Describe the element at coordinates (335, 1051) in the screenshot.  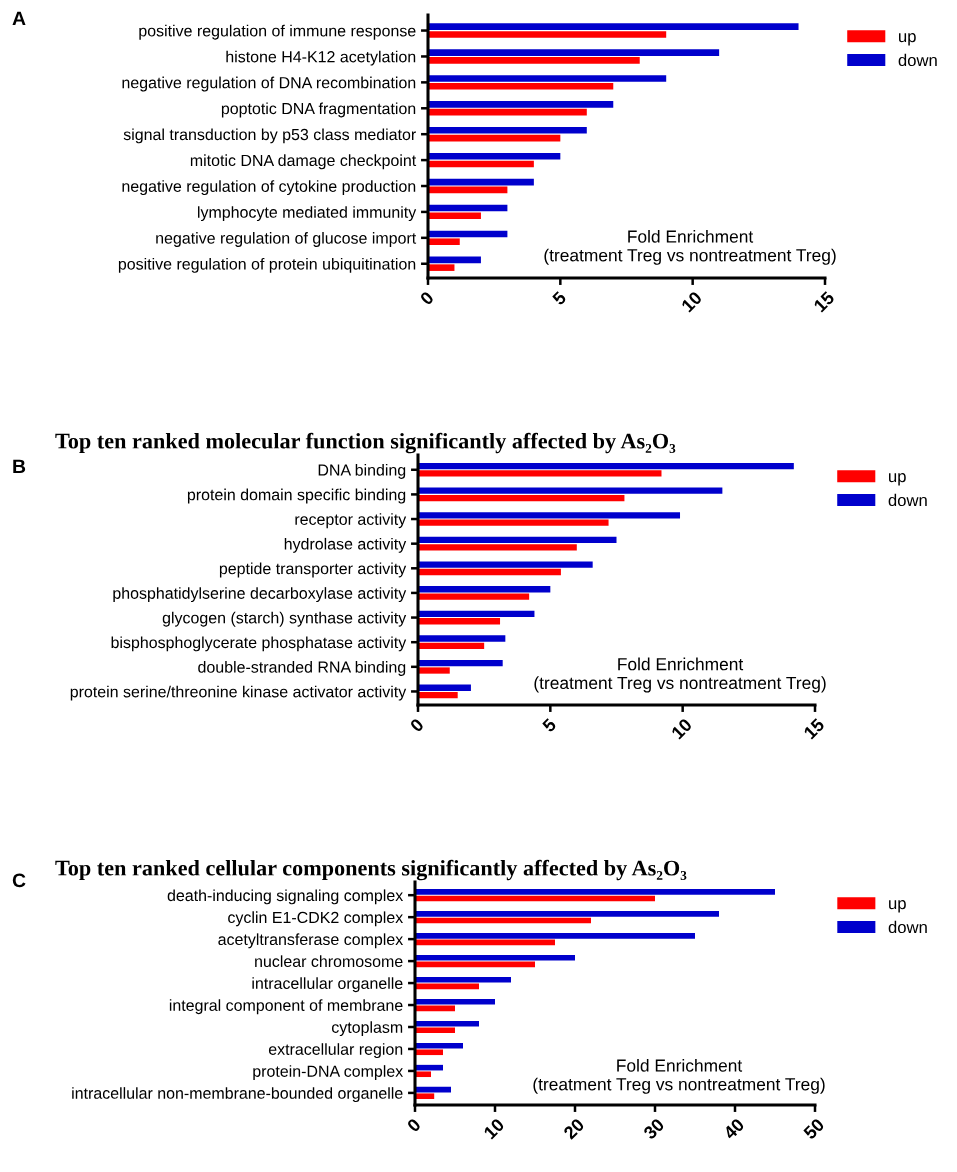
I see `y-tick-label: extracellular region` at that location.